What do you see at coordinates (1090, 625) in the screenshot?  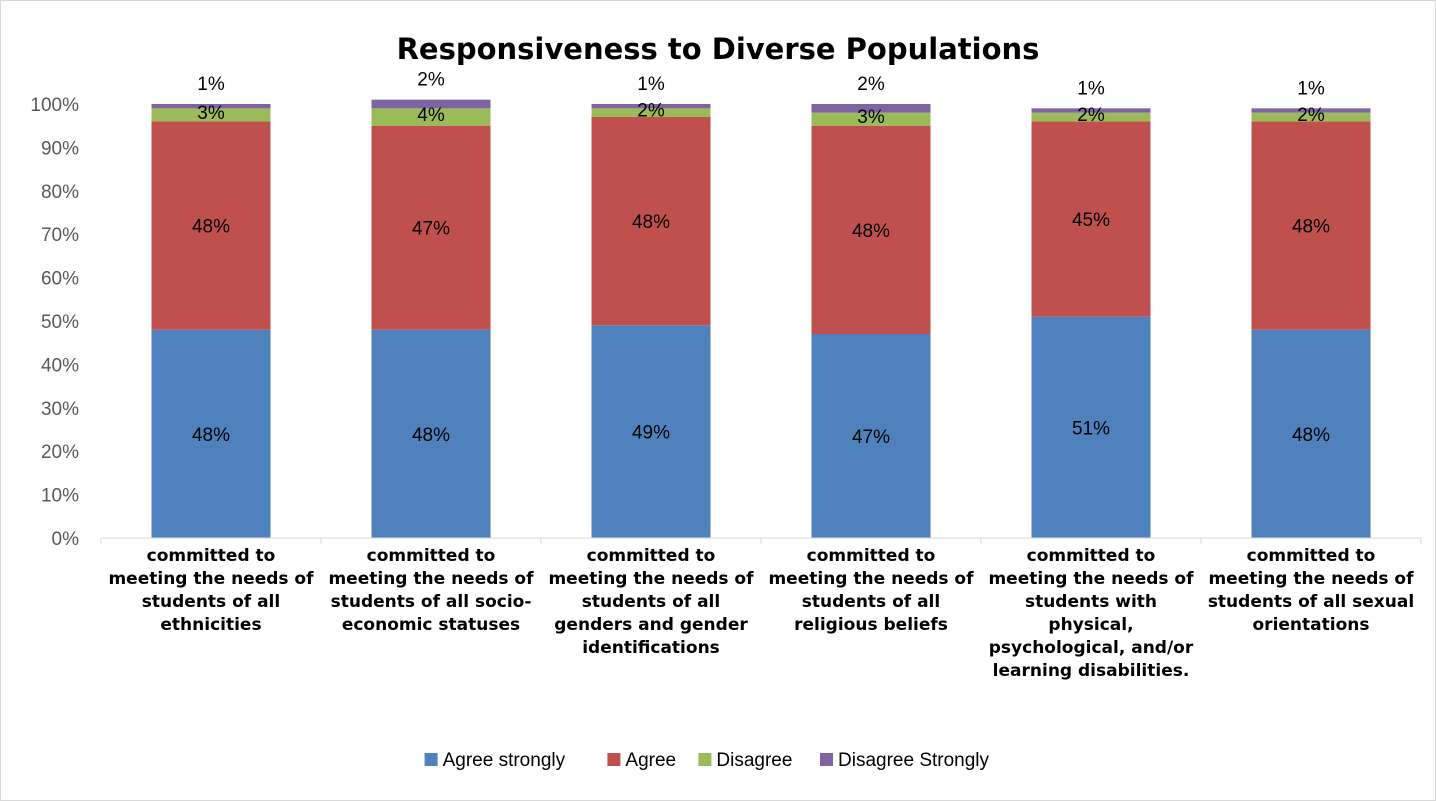 I see `x-tick-label-line: physical,` at bounding box center [1090, 625].